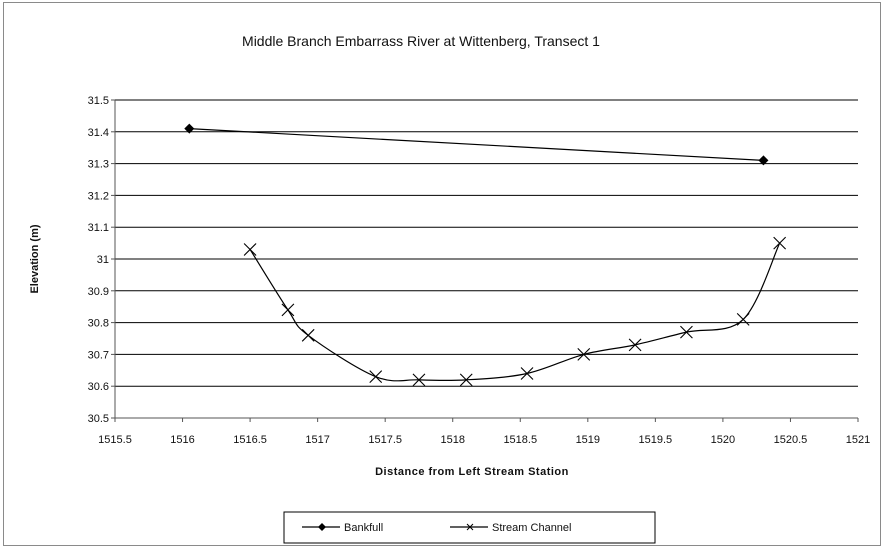 The height and width of the screenshot is (550, 887). Describe the element at coordinates (35, 258) in the screenshot. I see `y-axis-title: Elevation (m)` at that location.